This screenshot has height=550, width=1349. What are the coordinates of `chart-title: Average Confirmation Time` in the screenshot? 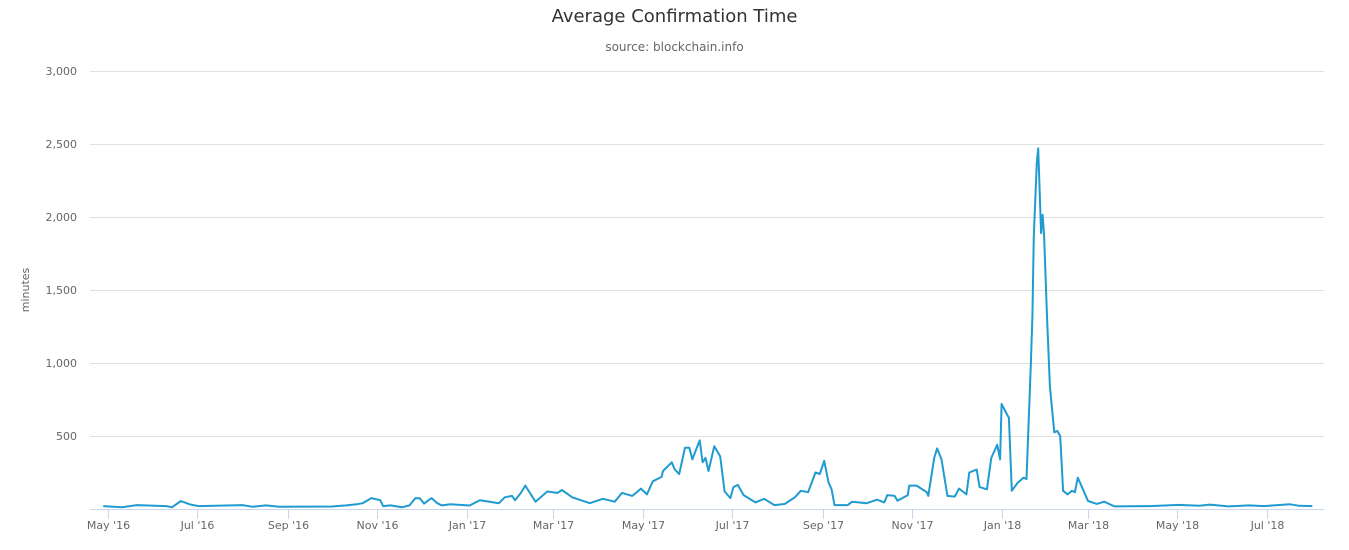 It's located at (674, 16).